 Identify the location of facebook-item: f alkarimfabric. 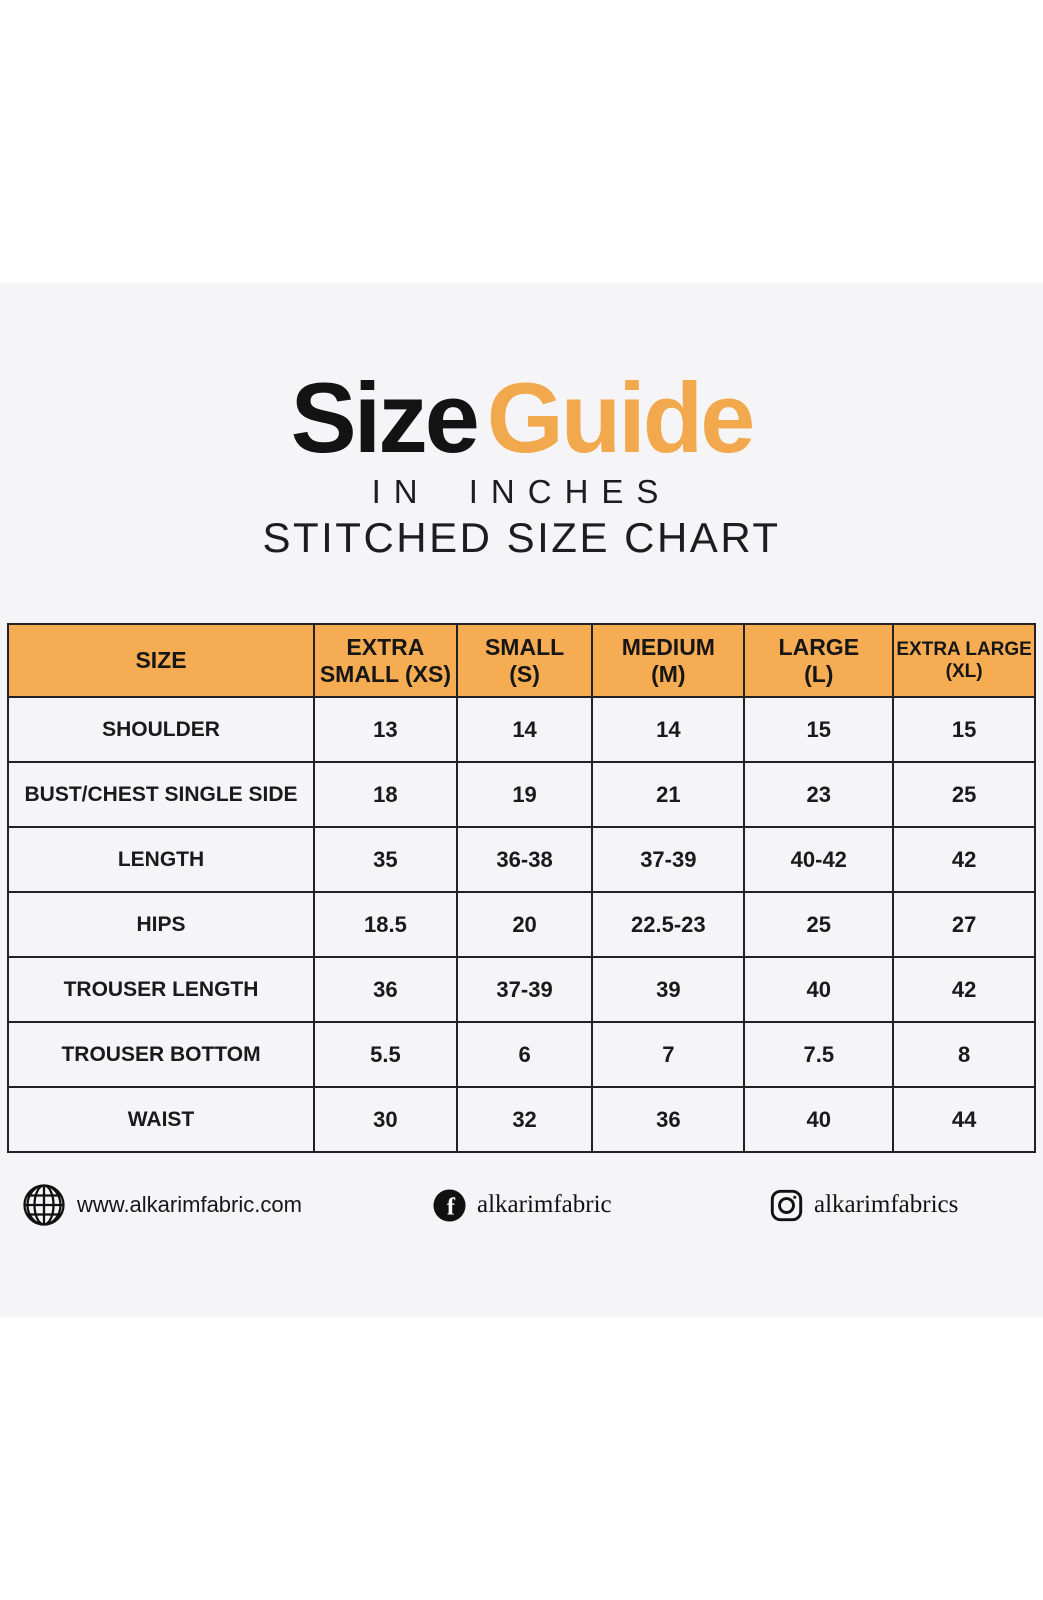
(522, 1205).